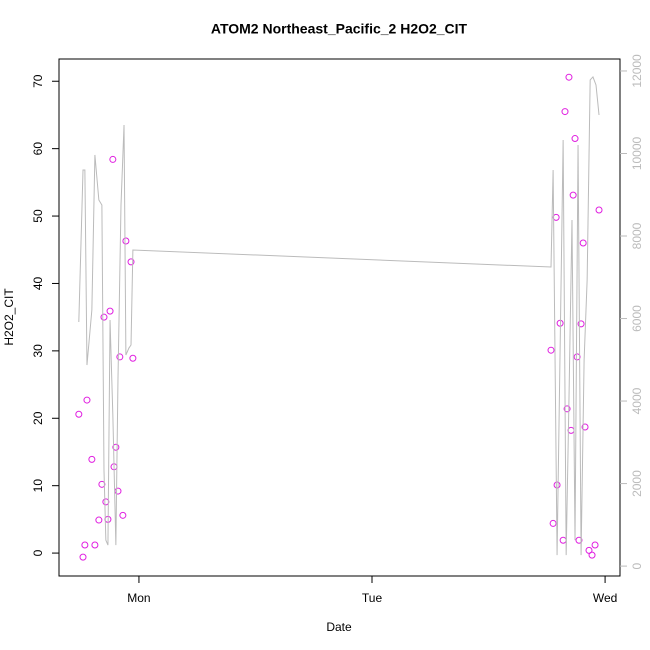  Describe the element at coordinates (637, 71) in the screenshot. I see `y2-tick-label: 12000` at that location.